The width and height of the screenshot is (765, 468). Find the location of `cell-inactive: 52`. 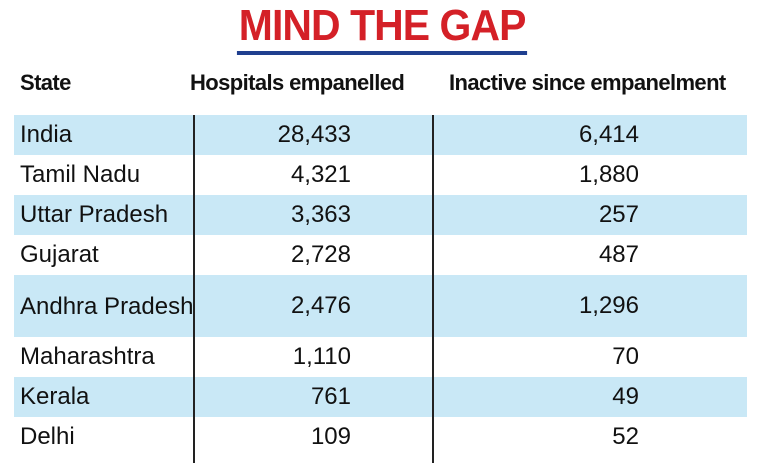

cell-inactive: 52 is located at coordinates (625, 436).